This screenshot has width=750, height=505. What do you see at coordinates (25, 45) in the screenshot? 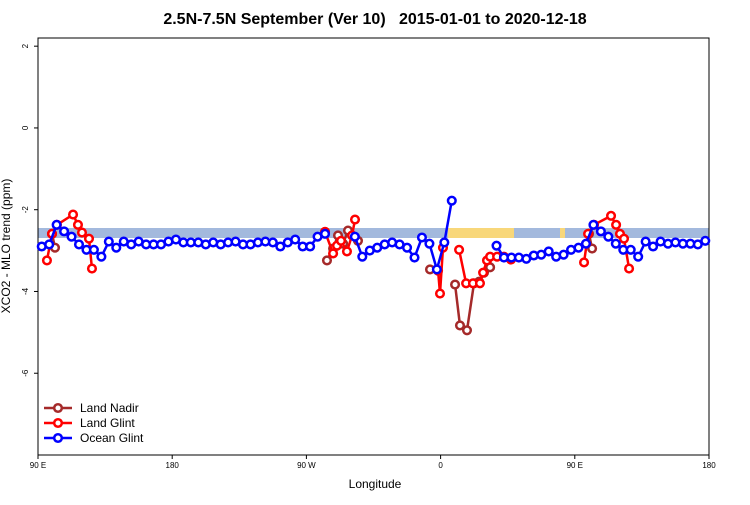
I see `y-tick-label: 2` at bounding box center [25, 45].